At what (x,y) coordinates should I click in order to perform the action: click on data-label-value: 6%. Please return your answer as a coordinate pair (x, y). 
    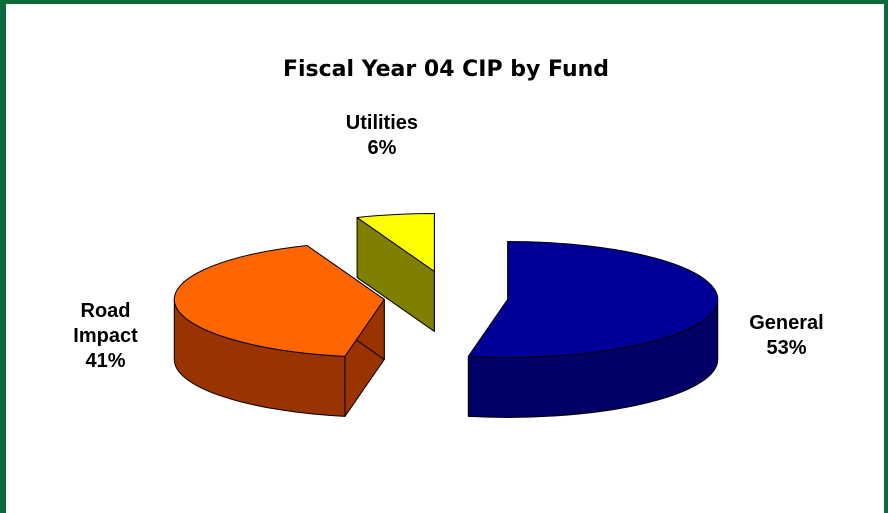
    Looking at the image, I should click on (382, 147).